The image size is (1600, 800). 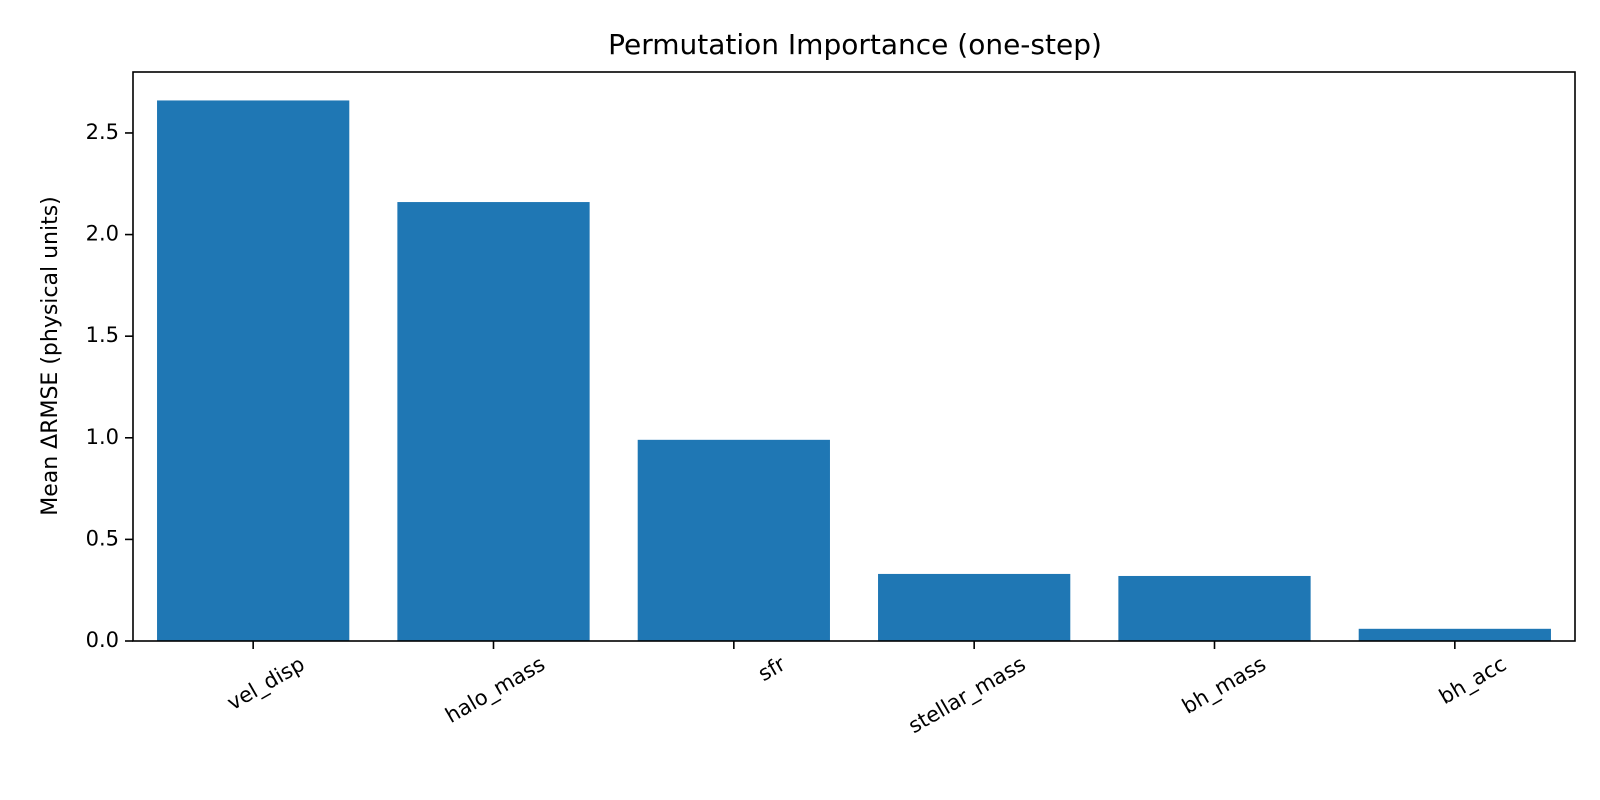 What do you see at coordinates (102, 640) in the screenshot?
I see `y-tick-label: 0.0` at bounding box center [102, 640].